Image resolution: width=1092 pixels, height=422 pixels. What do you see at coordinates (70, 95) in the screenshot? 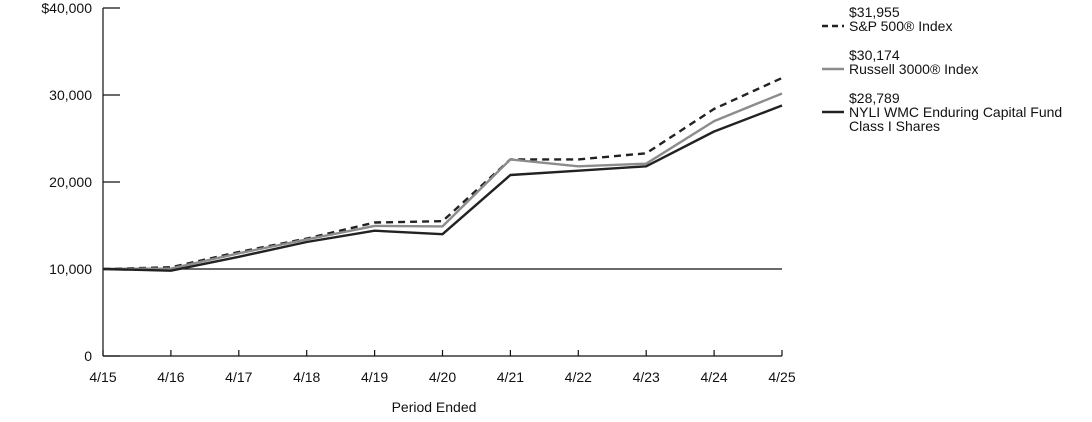
I see `y-tick-label: 30,000` at bounding box center [70, 95].